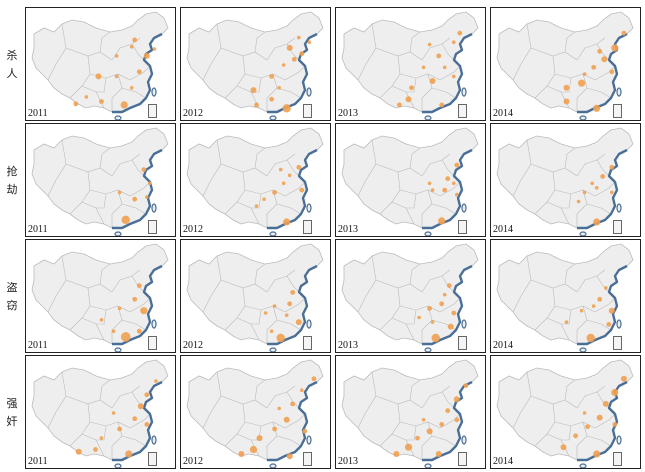 This screenshot has height=472, width=645. I want to click on row-label-char: 强, so click(12, 404).